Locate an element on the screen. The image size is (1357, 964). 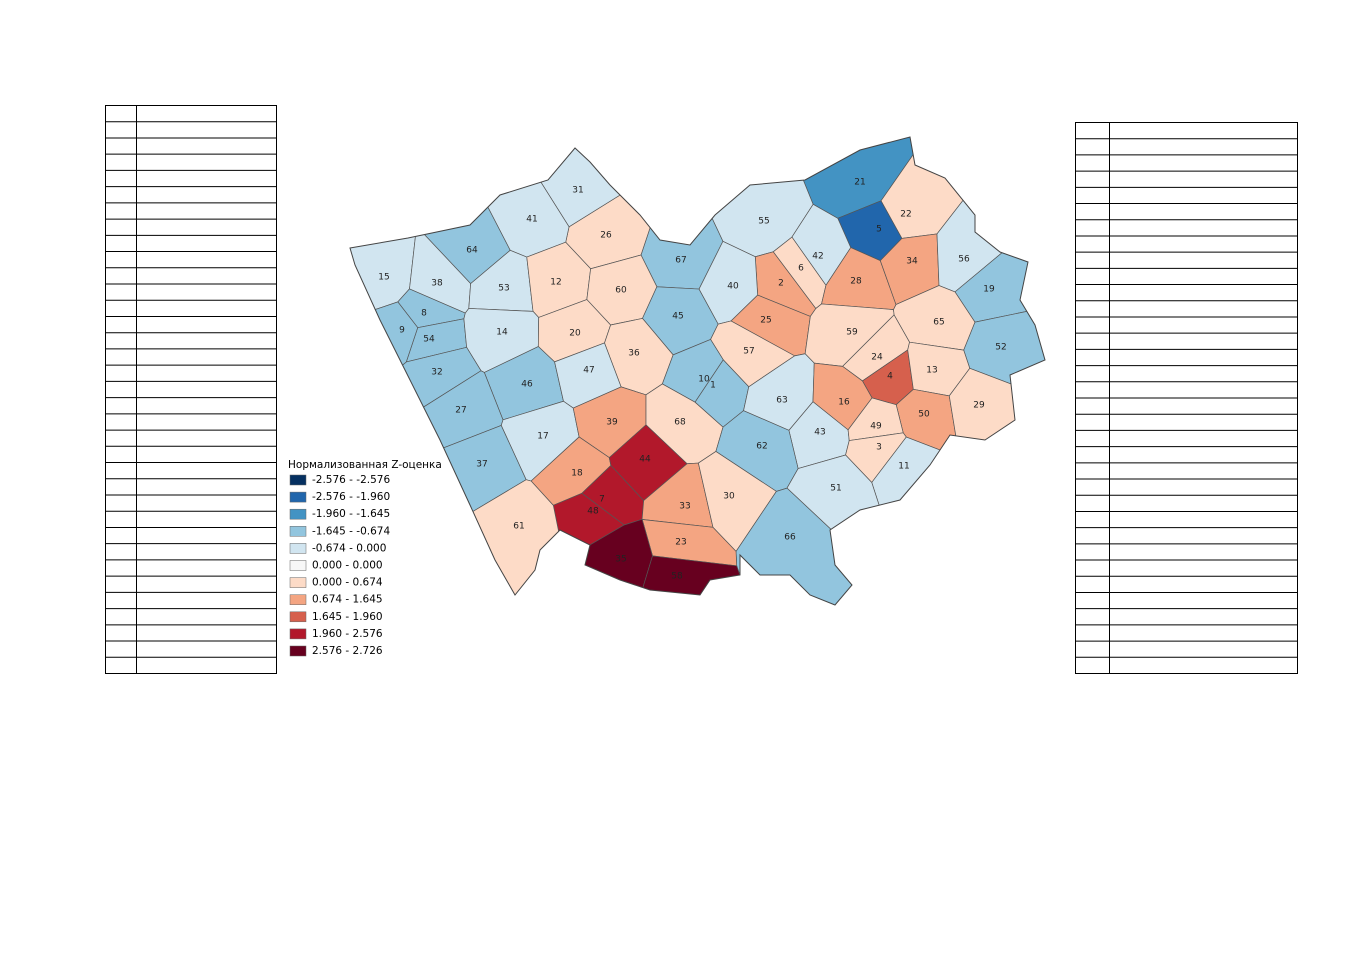
region-label: 13 is located at coordinates (931, 371).